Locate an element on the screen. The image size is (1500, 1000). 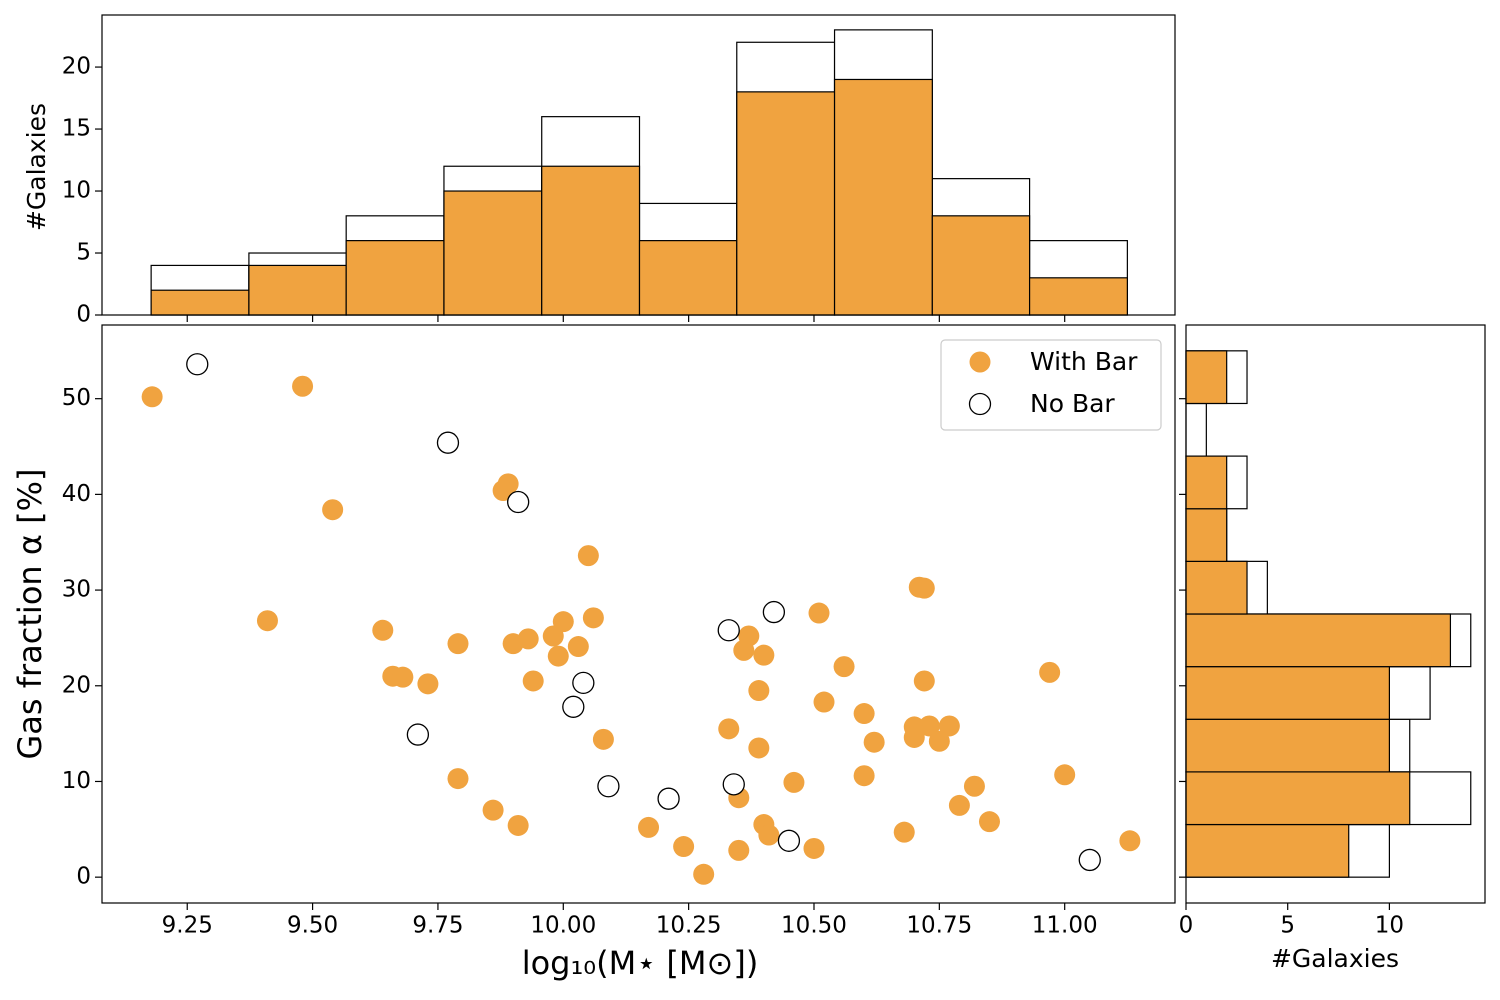
y-tick-label: 15 is located at coordinates (76, 129).